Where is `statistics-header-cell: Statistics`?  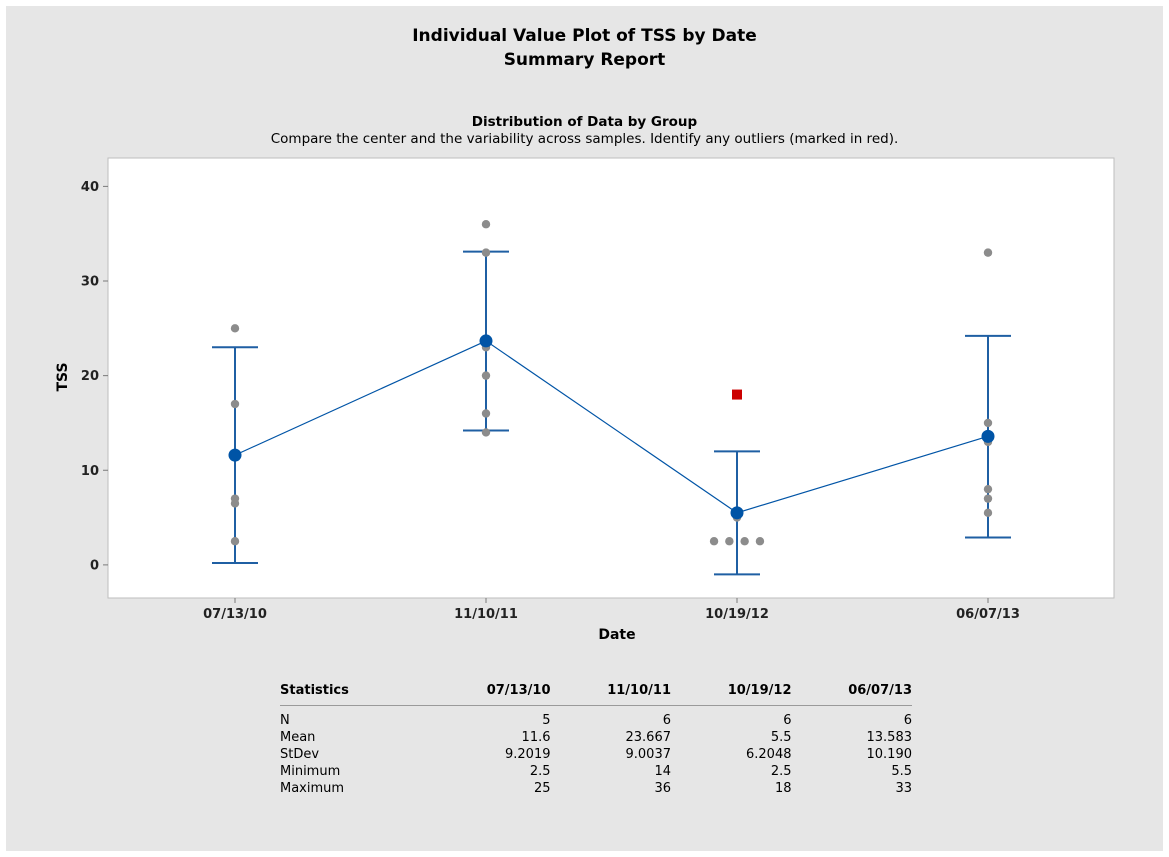 statistics-header-cell: Statistics is located at coordinates (355, 693).